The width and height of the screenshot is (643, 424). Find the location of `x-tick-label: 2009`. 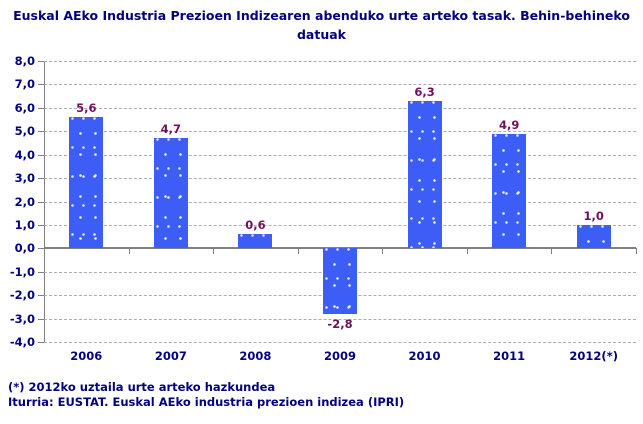

x-tick-label: 2009 is located at coordinates (340, 356).